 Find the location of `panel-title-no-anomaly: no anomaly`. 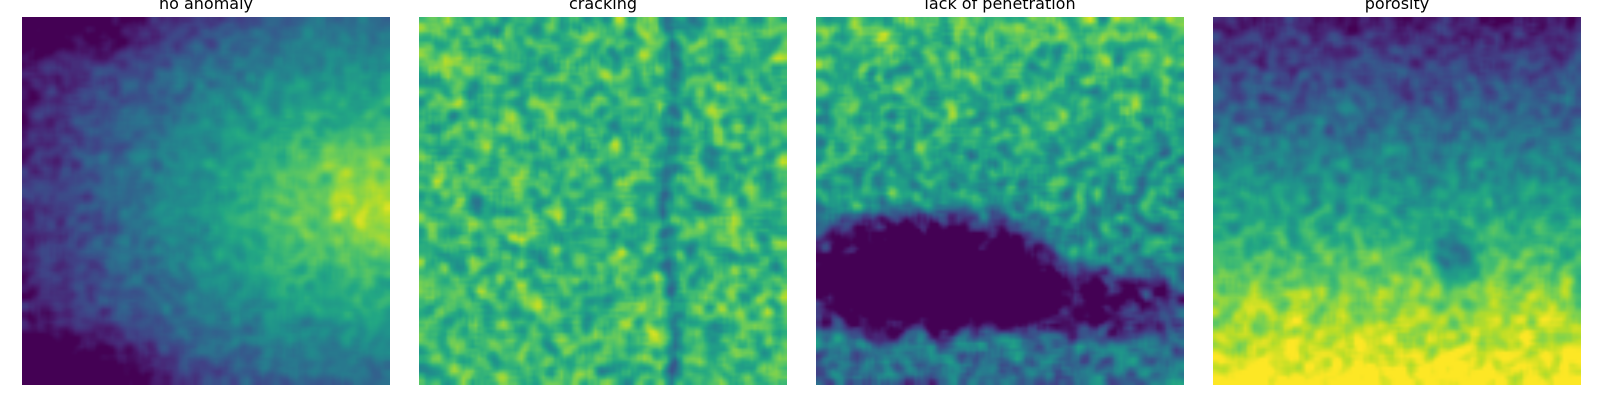

panel-title-no-anomaly: no anomaly is located at coordinates (206, 6).